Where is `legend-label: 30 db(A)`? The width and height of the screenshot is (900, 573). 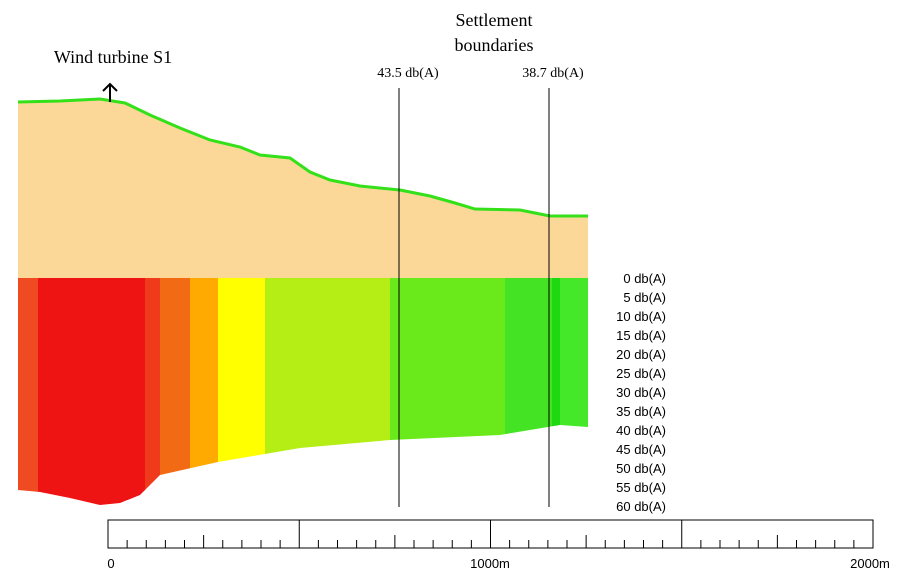
legend-label: 30 db(A) is located at coordinates (641, 392).